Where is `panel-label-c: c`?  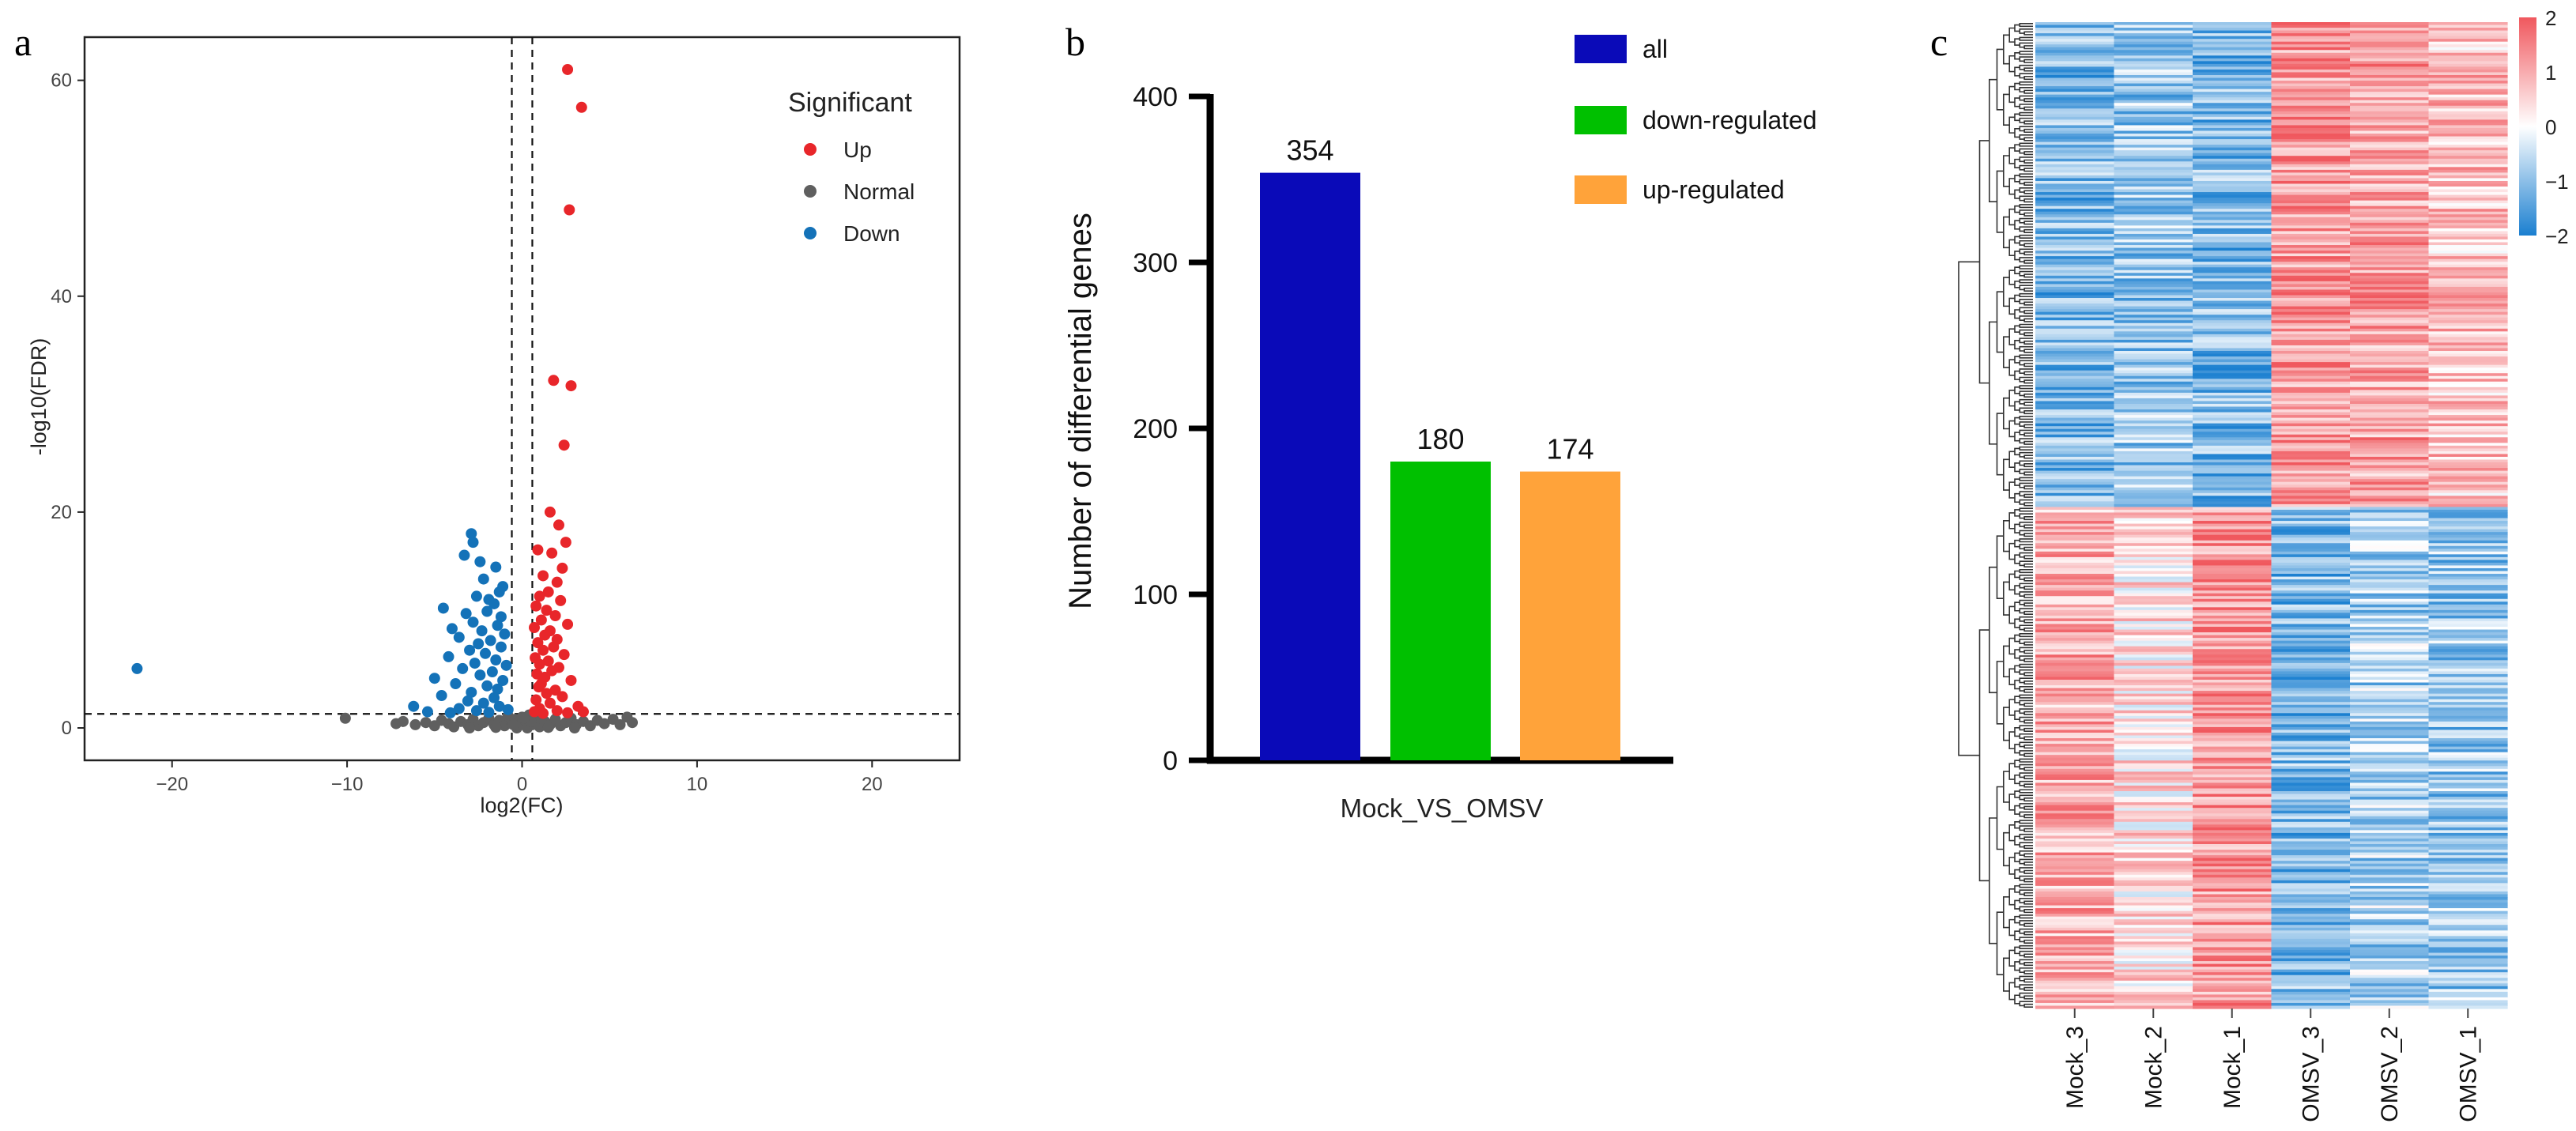
panel-label-c: c is located at coordinates (1939, 42).